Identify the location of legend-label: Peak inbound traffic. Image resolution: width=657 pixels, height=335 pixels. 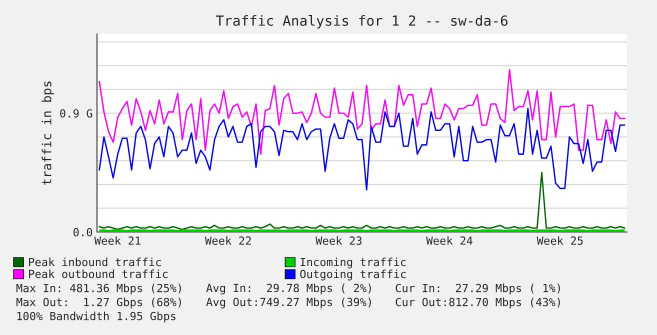
(95, 262).